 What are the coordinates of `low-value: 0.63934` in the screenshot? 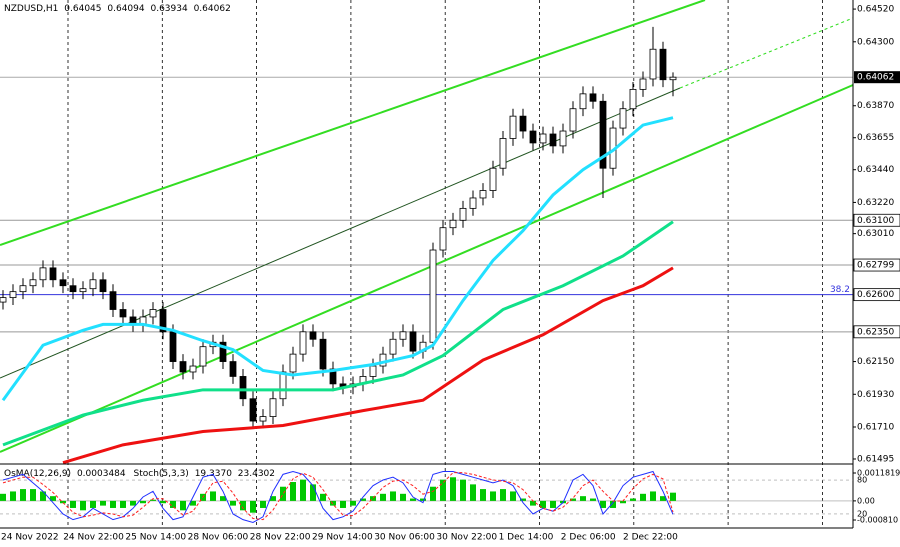 It's located at (168, 9).